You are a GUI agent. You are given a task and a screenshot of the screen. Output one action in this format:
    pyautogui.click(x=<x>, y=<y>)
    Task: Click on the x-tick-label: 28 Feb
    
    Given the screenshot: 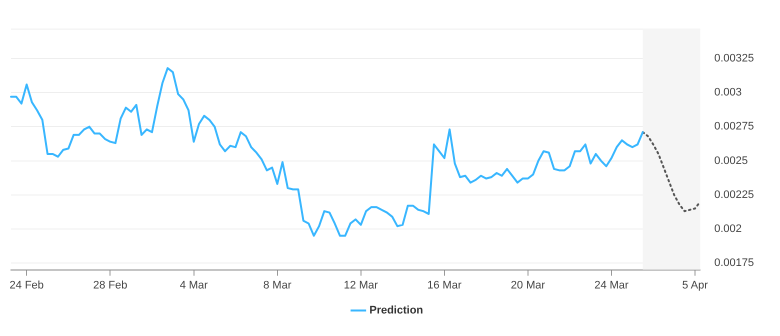 What is the action you would take?
    pyautogui.click(x=110, y=285)
    